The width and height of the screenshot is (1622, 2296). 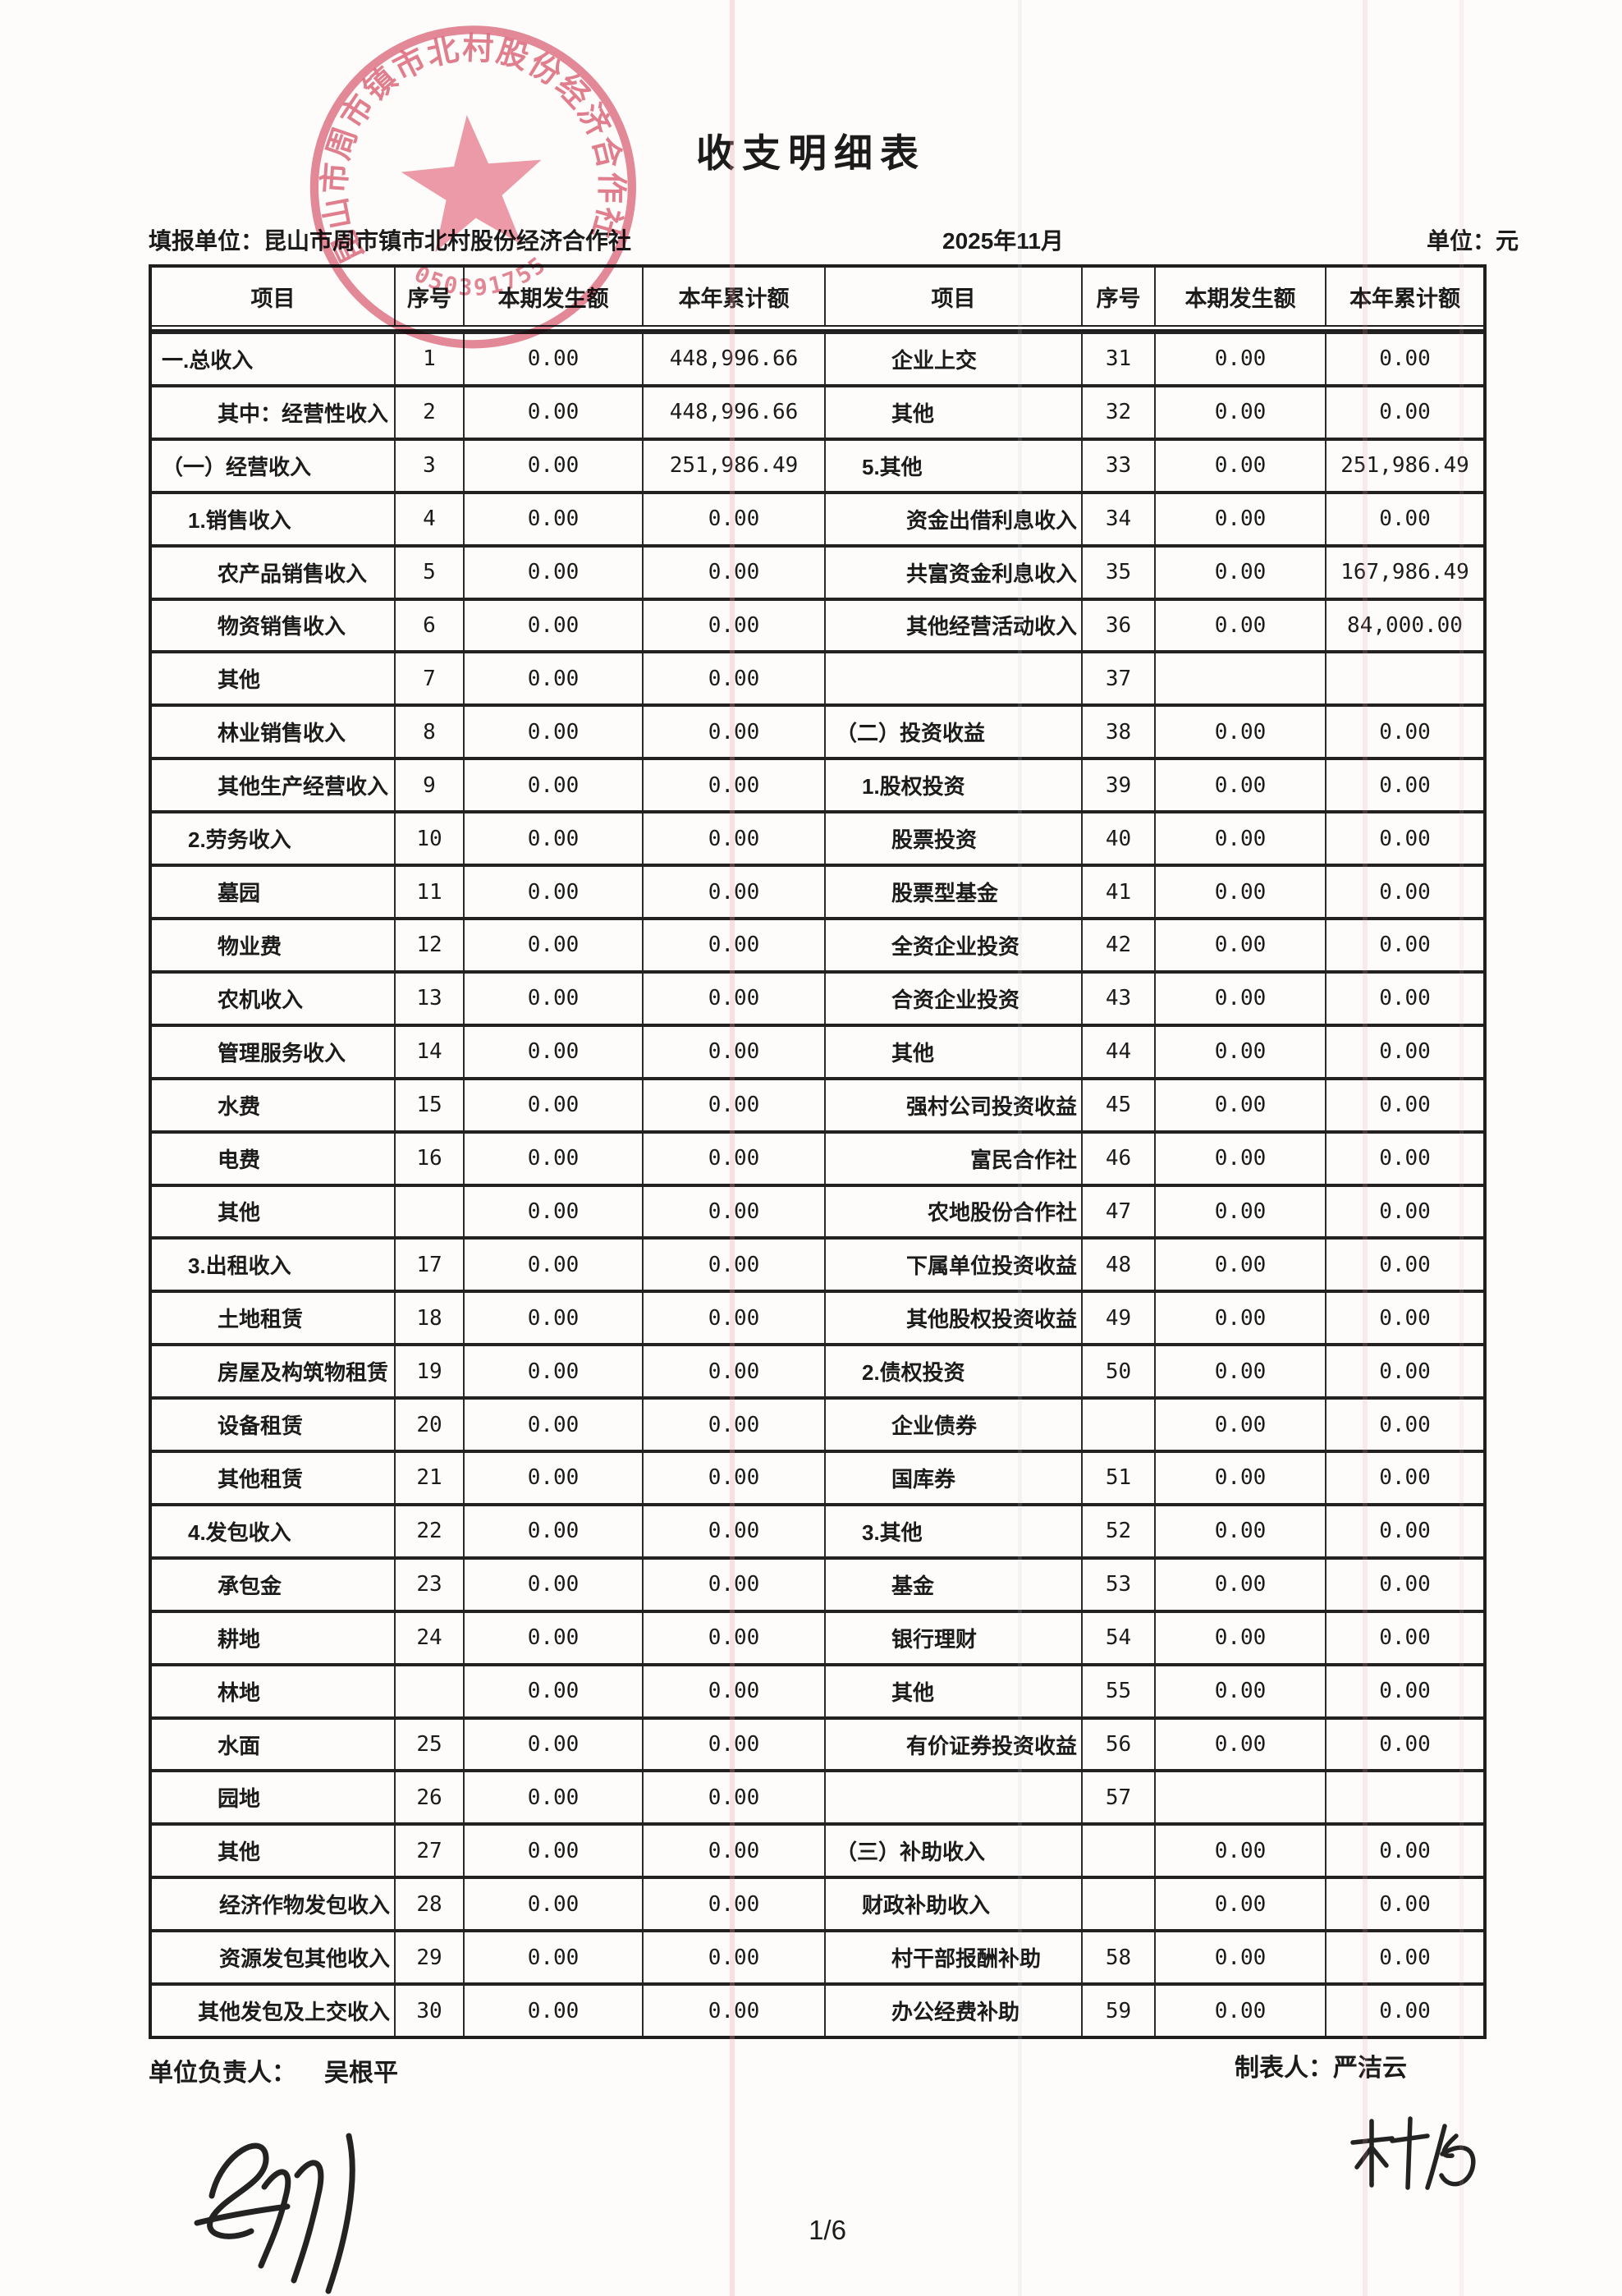 I want to click on item-cell: 林地, so click(x=274, y=1691).